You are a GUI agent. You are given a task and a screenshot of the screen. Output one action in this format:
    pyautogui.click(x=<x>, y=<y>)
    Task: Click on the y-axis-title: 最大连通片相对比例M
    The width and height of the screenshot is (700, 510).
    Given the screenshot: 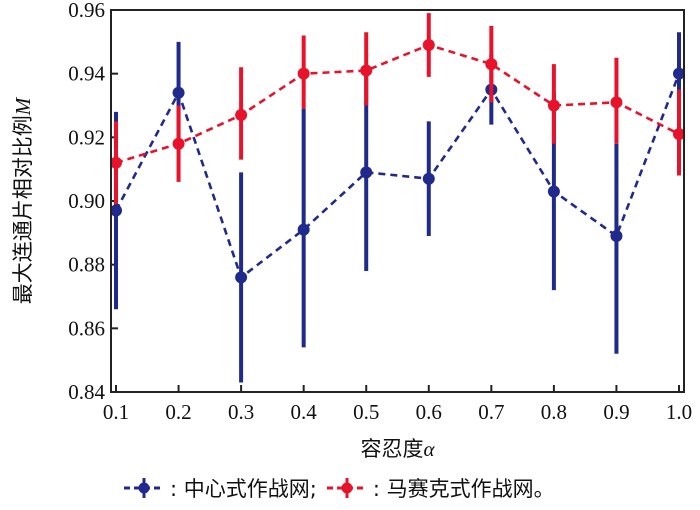 What is the action you would take?
    pyautogui.click(x=23, y=200)
    